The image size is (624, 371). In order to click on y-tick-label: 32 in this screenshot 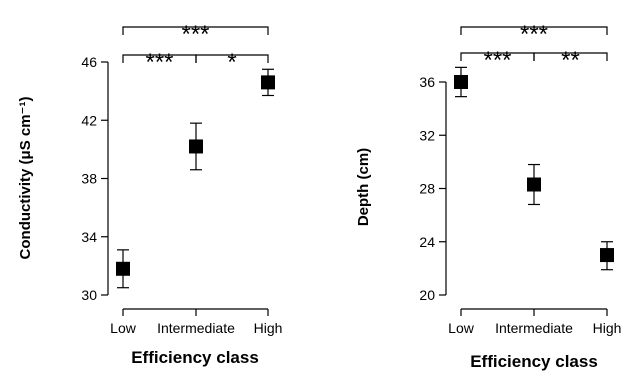, I will do `click(427, 135)`.